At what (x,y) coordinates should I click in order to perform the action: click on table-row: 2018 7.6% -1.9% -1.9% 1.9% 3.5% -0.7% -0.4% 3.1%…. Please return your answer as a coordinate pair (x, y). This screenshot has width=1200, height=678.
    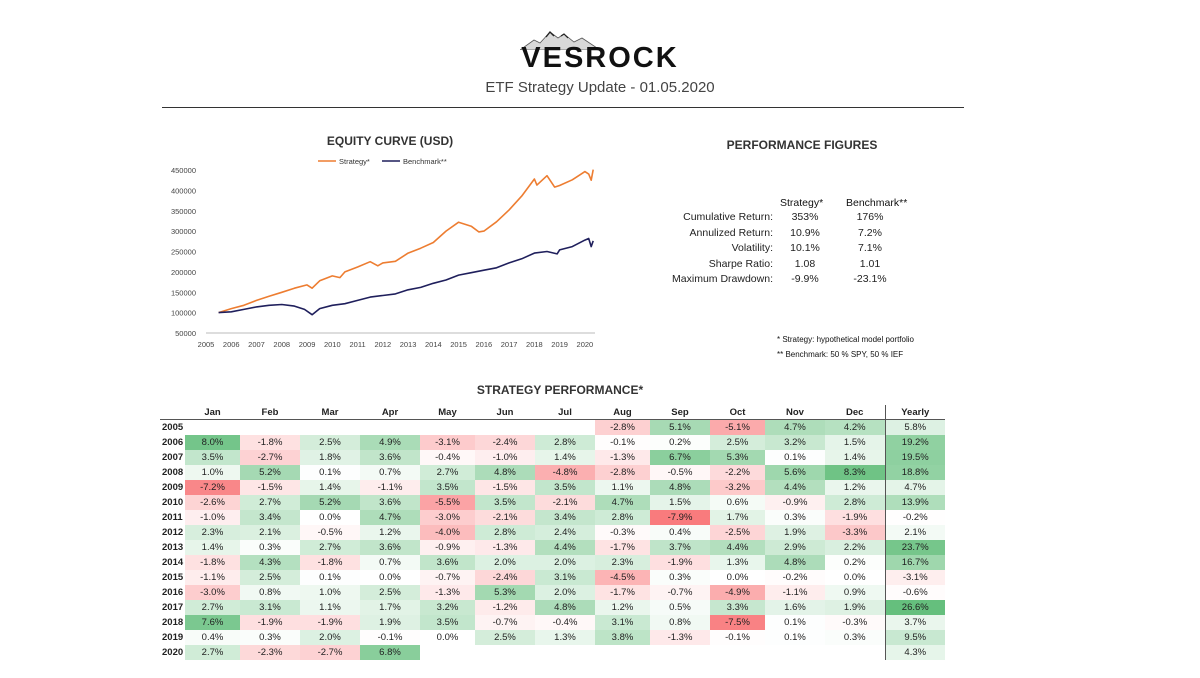
    Looking at the image, I should click on (552, 622).